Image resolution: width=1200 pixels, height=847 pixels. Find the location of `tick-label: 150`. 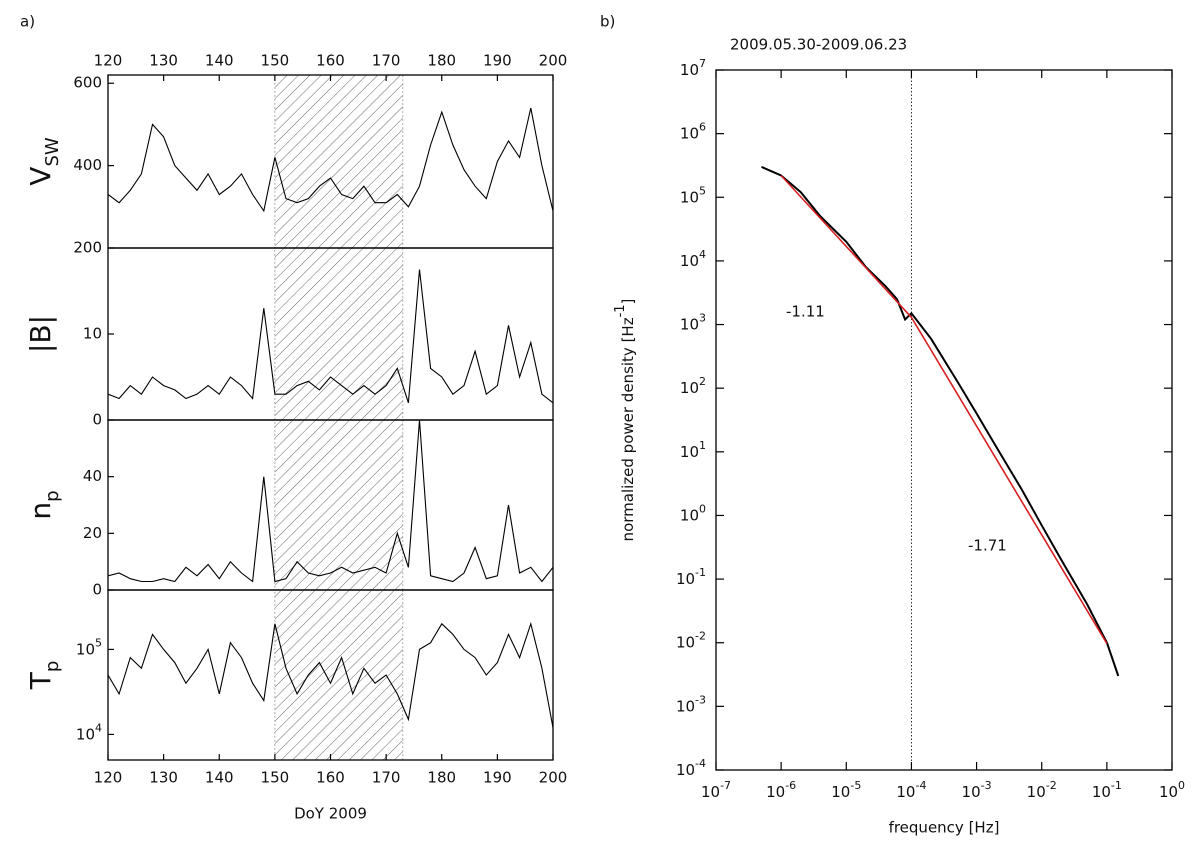

tick-label: 150 is located at coordinates (275, 778).